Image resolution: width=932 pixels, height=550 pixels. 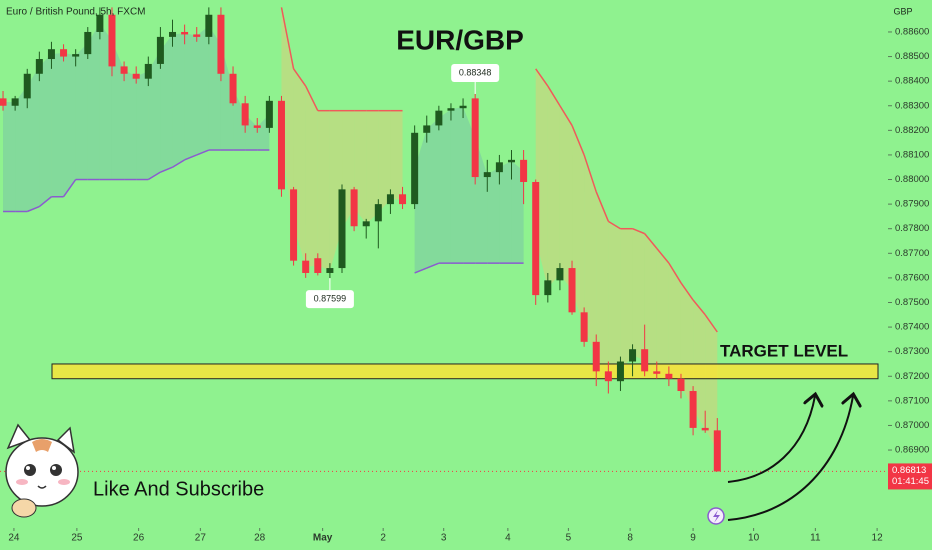 What do you see at coordinates (790, 458) in the screenshot?
I see `arrow` at bounding box center [790, 458].